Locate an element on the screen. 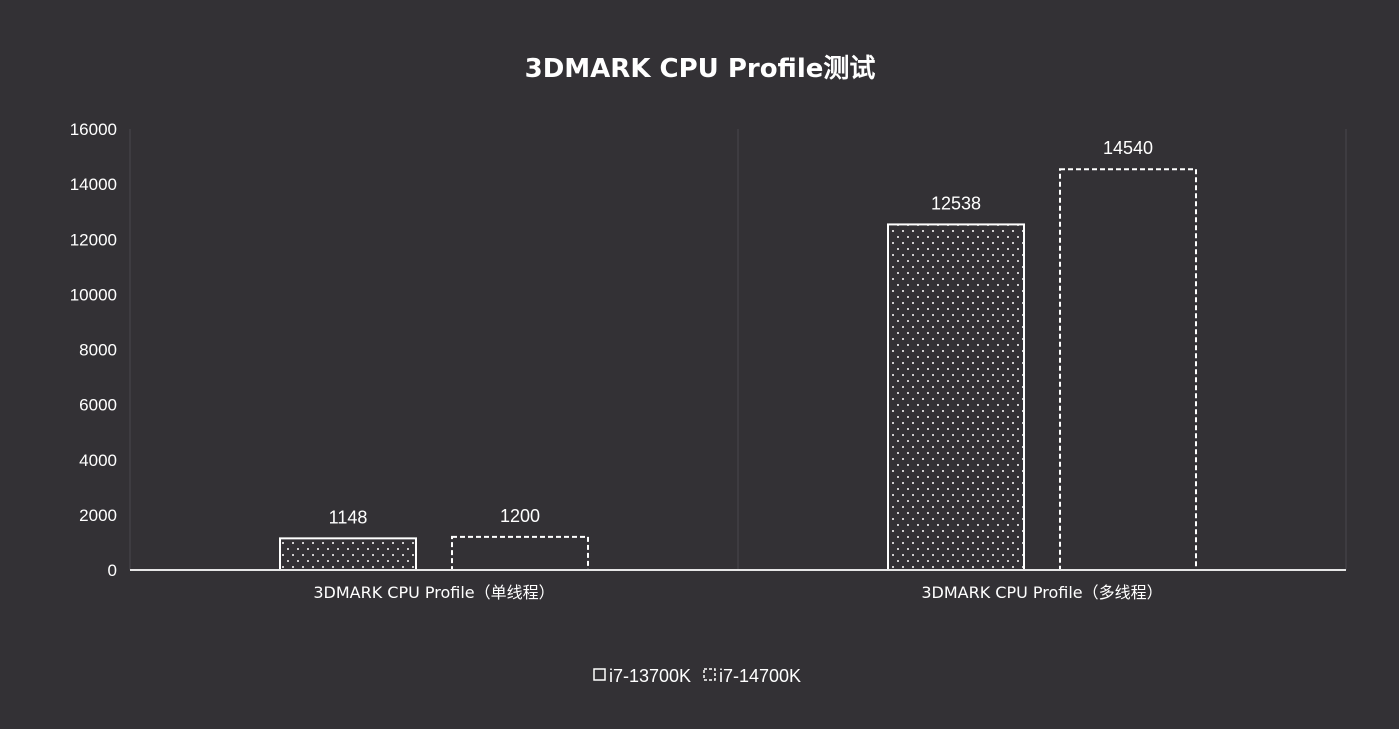 This screenshot has height=729, width=1399. legend-label-series-1: i7-13700K is located at coordinates (650, 676).